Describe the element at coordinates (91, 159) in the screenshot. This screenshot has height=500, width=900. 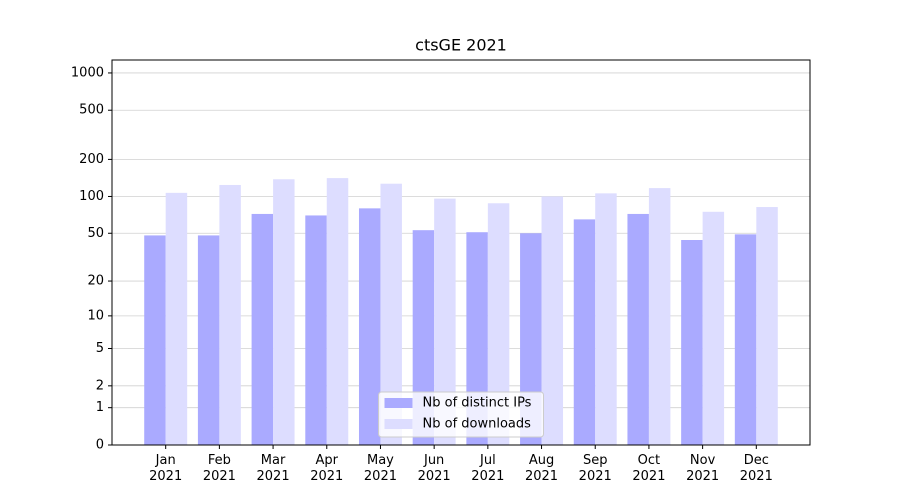
I see `y-tick-label: 200` at that location.